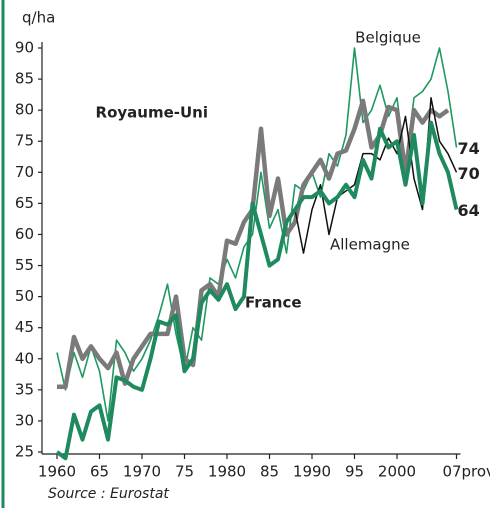 The height and width of the screenshot is (508, 490). What do you see at coordinates (24, 172) in the screenshot?
I see `y-tick-label: 70` at bounding box center [24, 172].